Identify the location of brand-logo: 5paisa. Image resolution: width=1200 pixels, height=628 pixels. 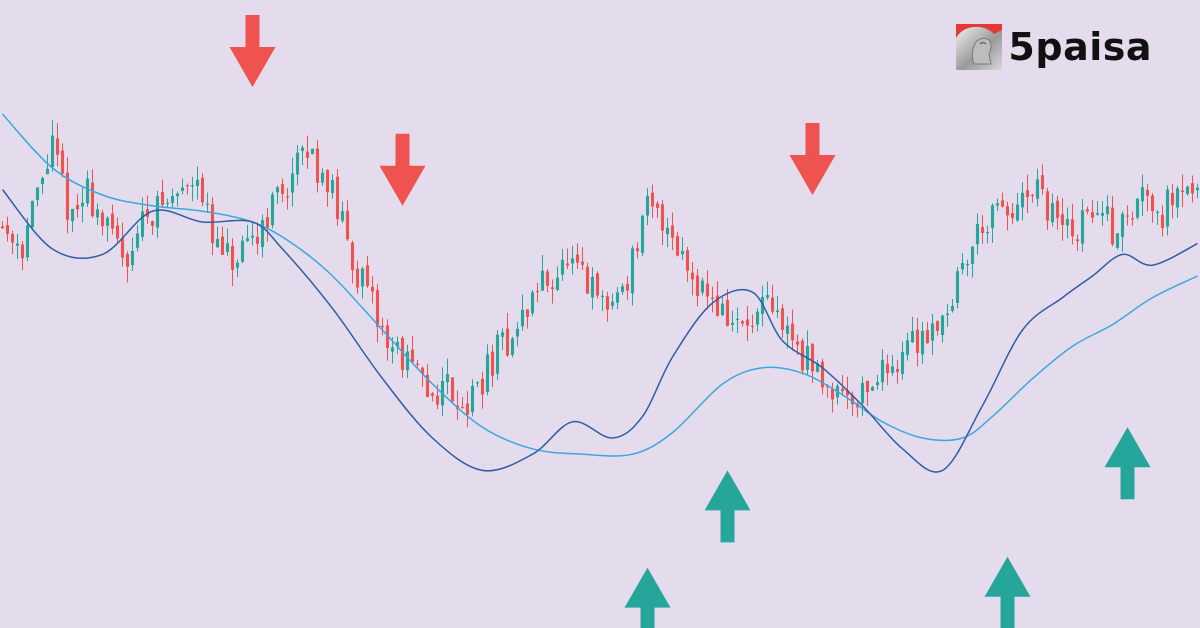
(1054, 47).